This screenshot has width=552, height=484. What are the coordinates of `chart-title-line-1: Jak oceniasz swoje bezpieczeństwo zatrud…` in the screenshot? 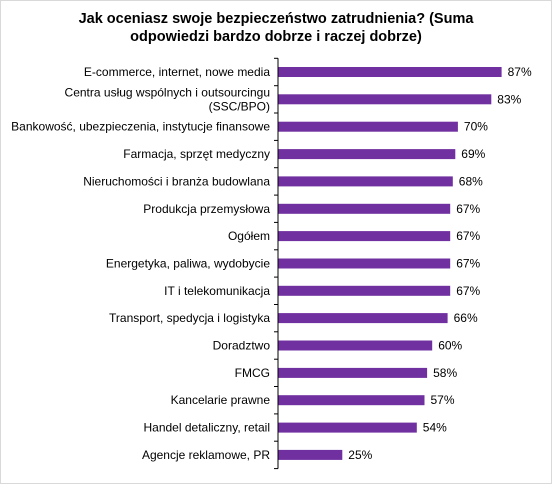 It's located at (276, 19).